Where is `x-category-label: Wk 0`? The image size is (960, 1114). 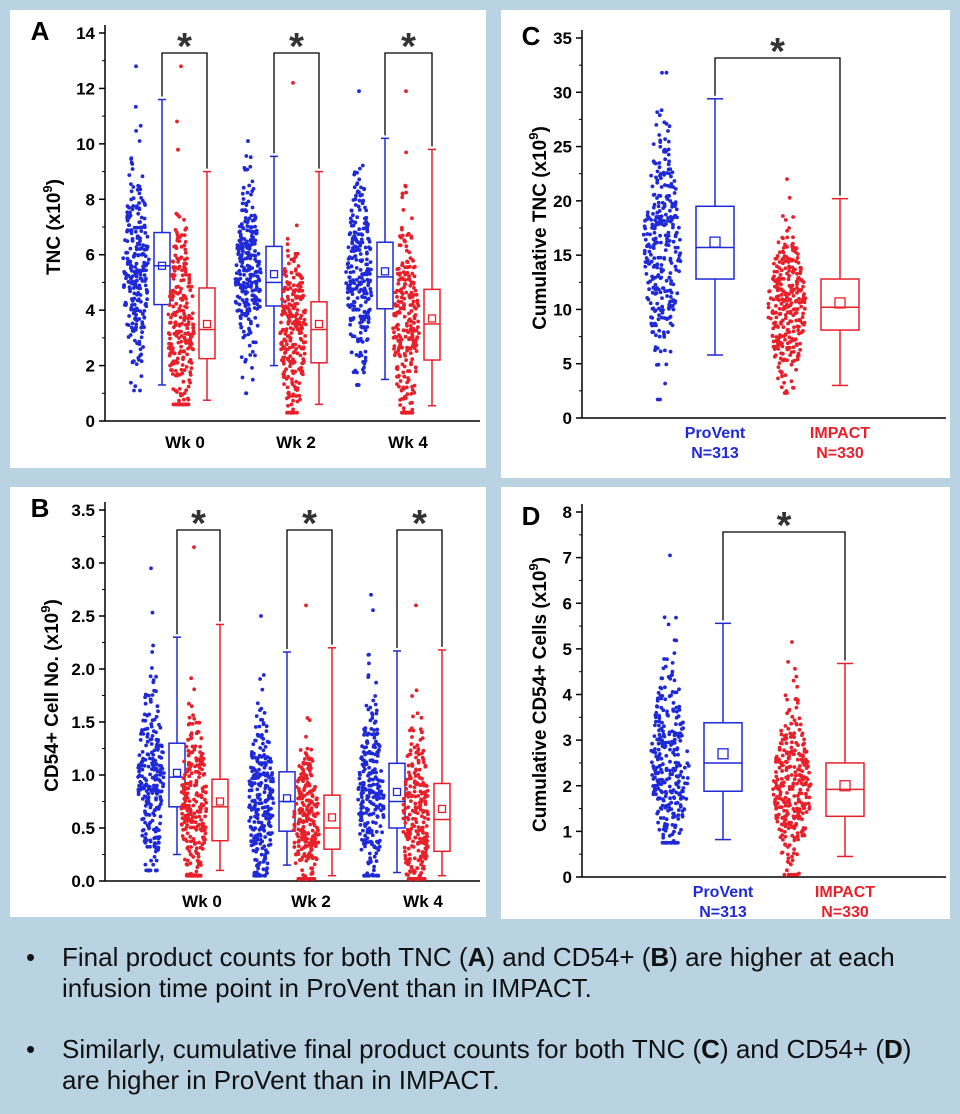
x-category-label: Wk 0 is located at coordinates (202, 901).